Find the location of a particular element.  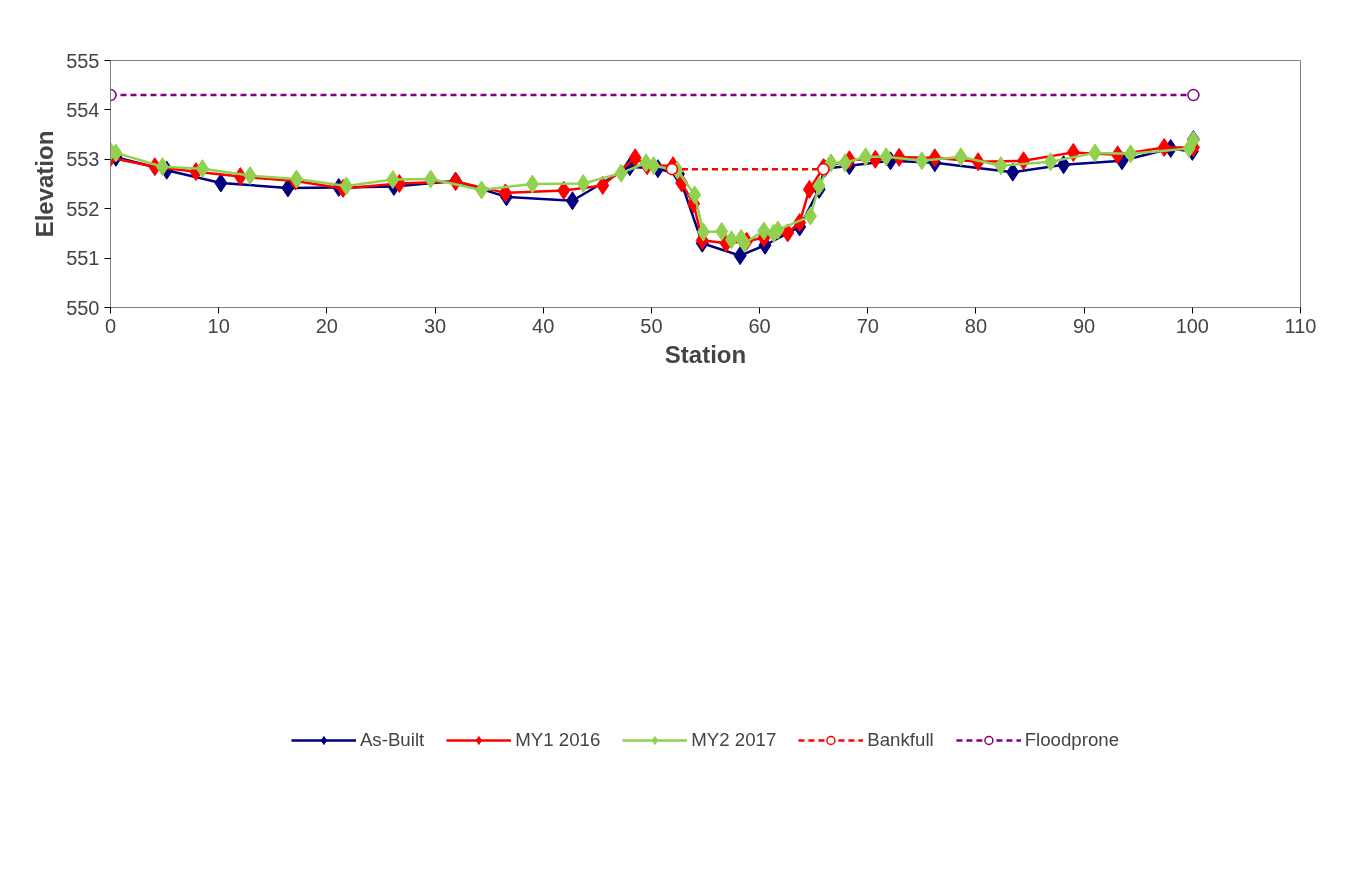

x-tick-label: 70 is located at coordinates (867, 325).